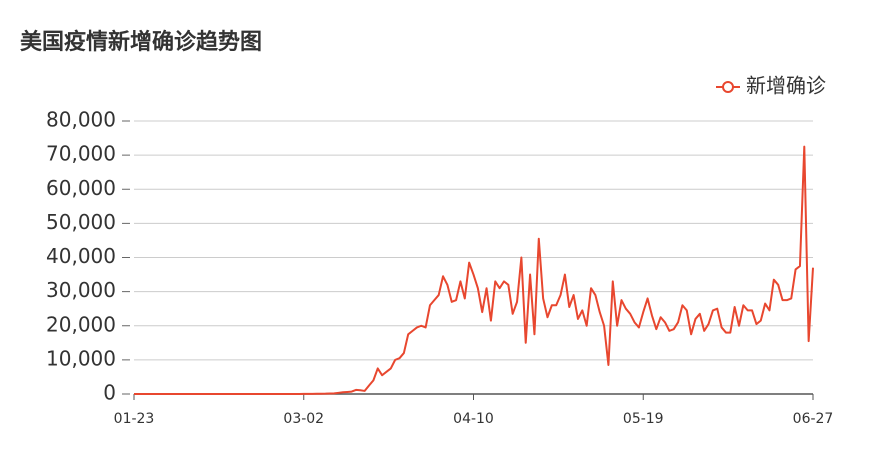 The image size is (874, 468). I want to click on x-tick-label: 01-23, so click(134, 419).